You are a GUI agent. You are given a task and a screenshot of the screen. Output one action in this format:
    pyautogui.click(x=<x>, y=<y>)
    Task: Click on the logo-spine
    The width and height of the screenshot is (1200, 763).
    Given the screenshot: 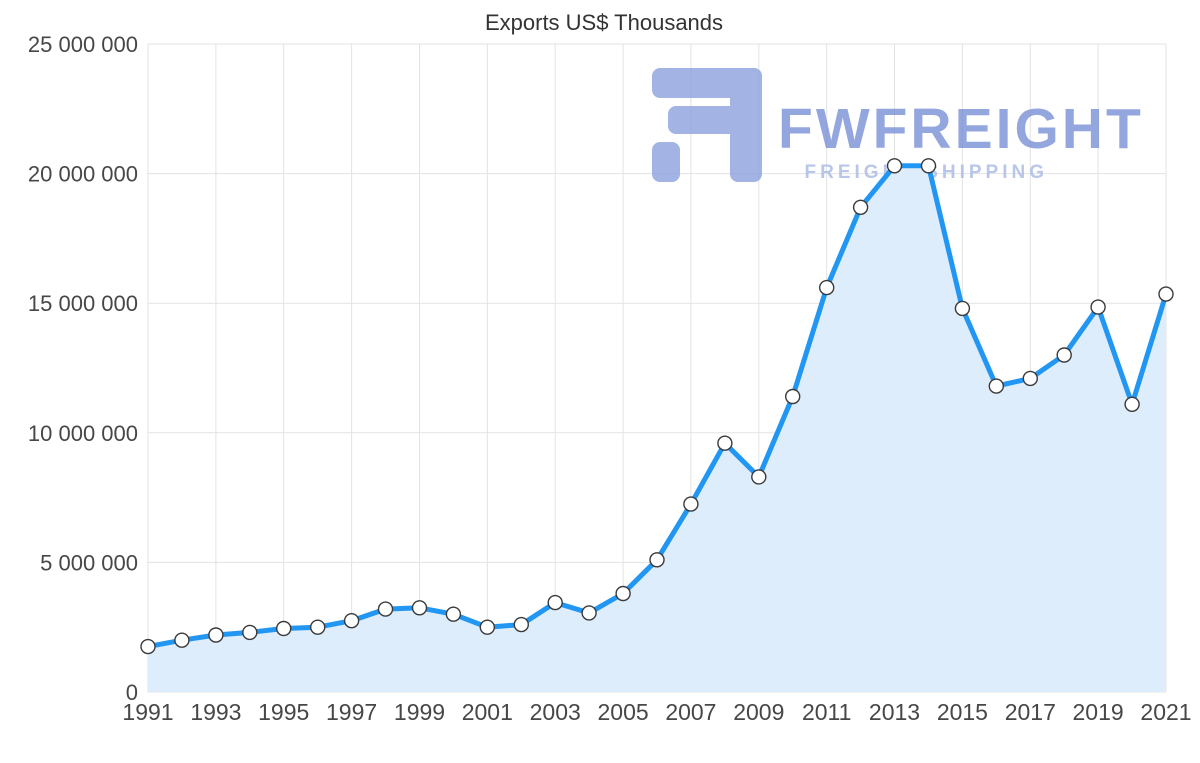 What is the action you would take?
    pyautogui.click(x=746, y=125)
    